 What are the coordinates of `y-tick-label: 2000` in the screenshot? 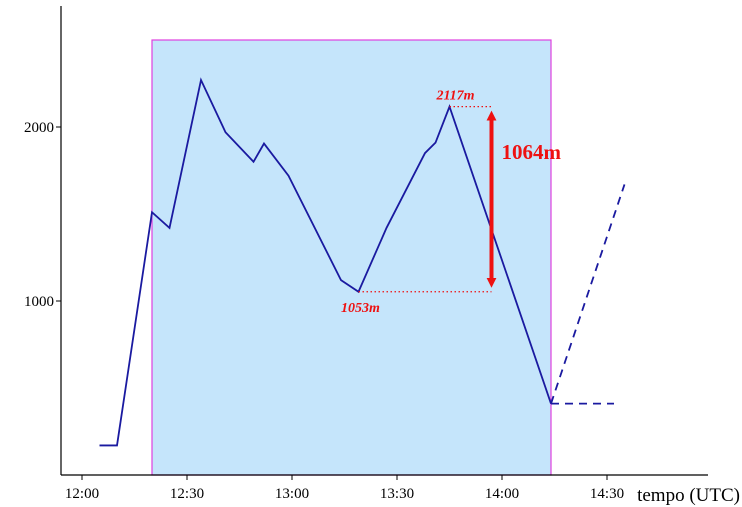 It's located at (39, 128).